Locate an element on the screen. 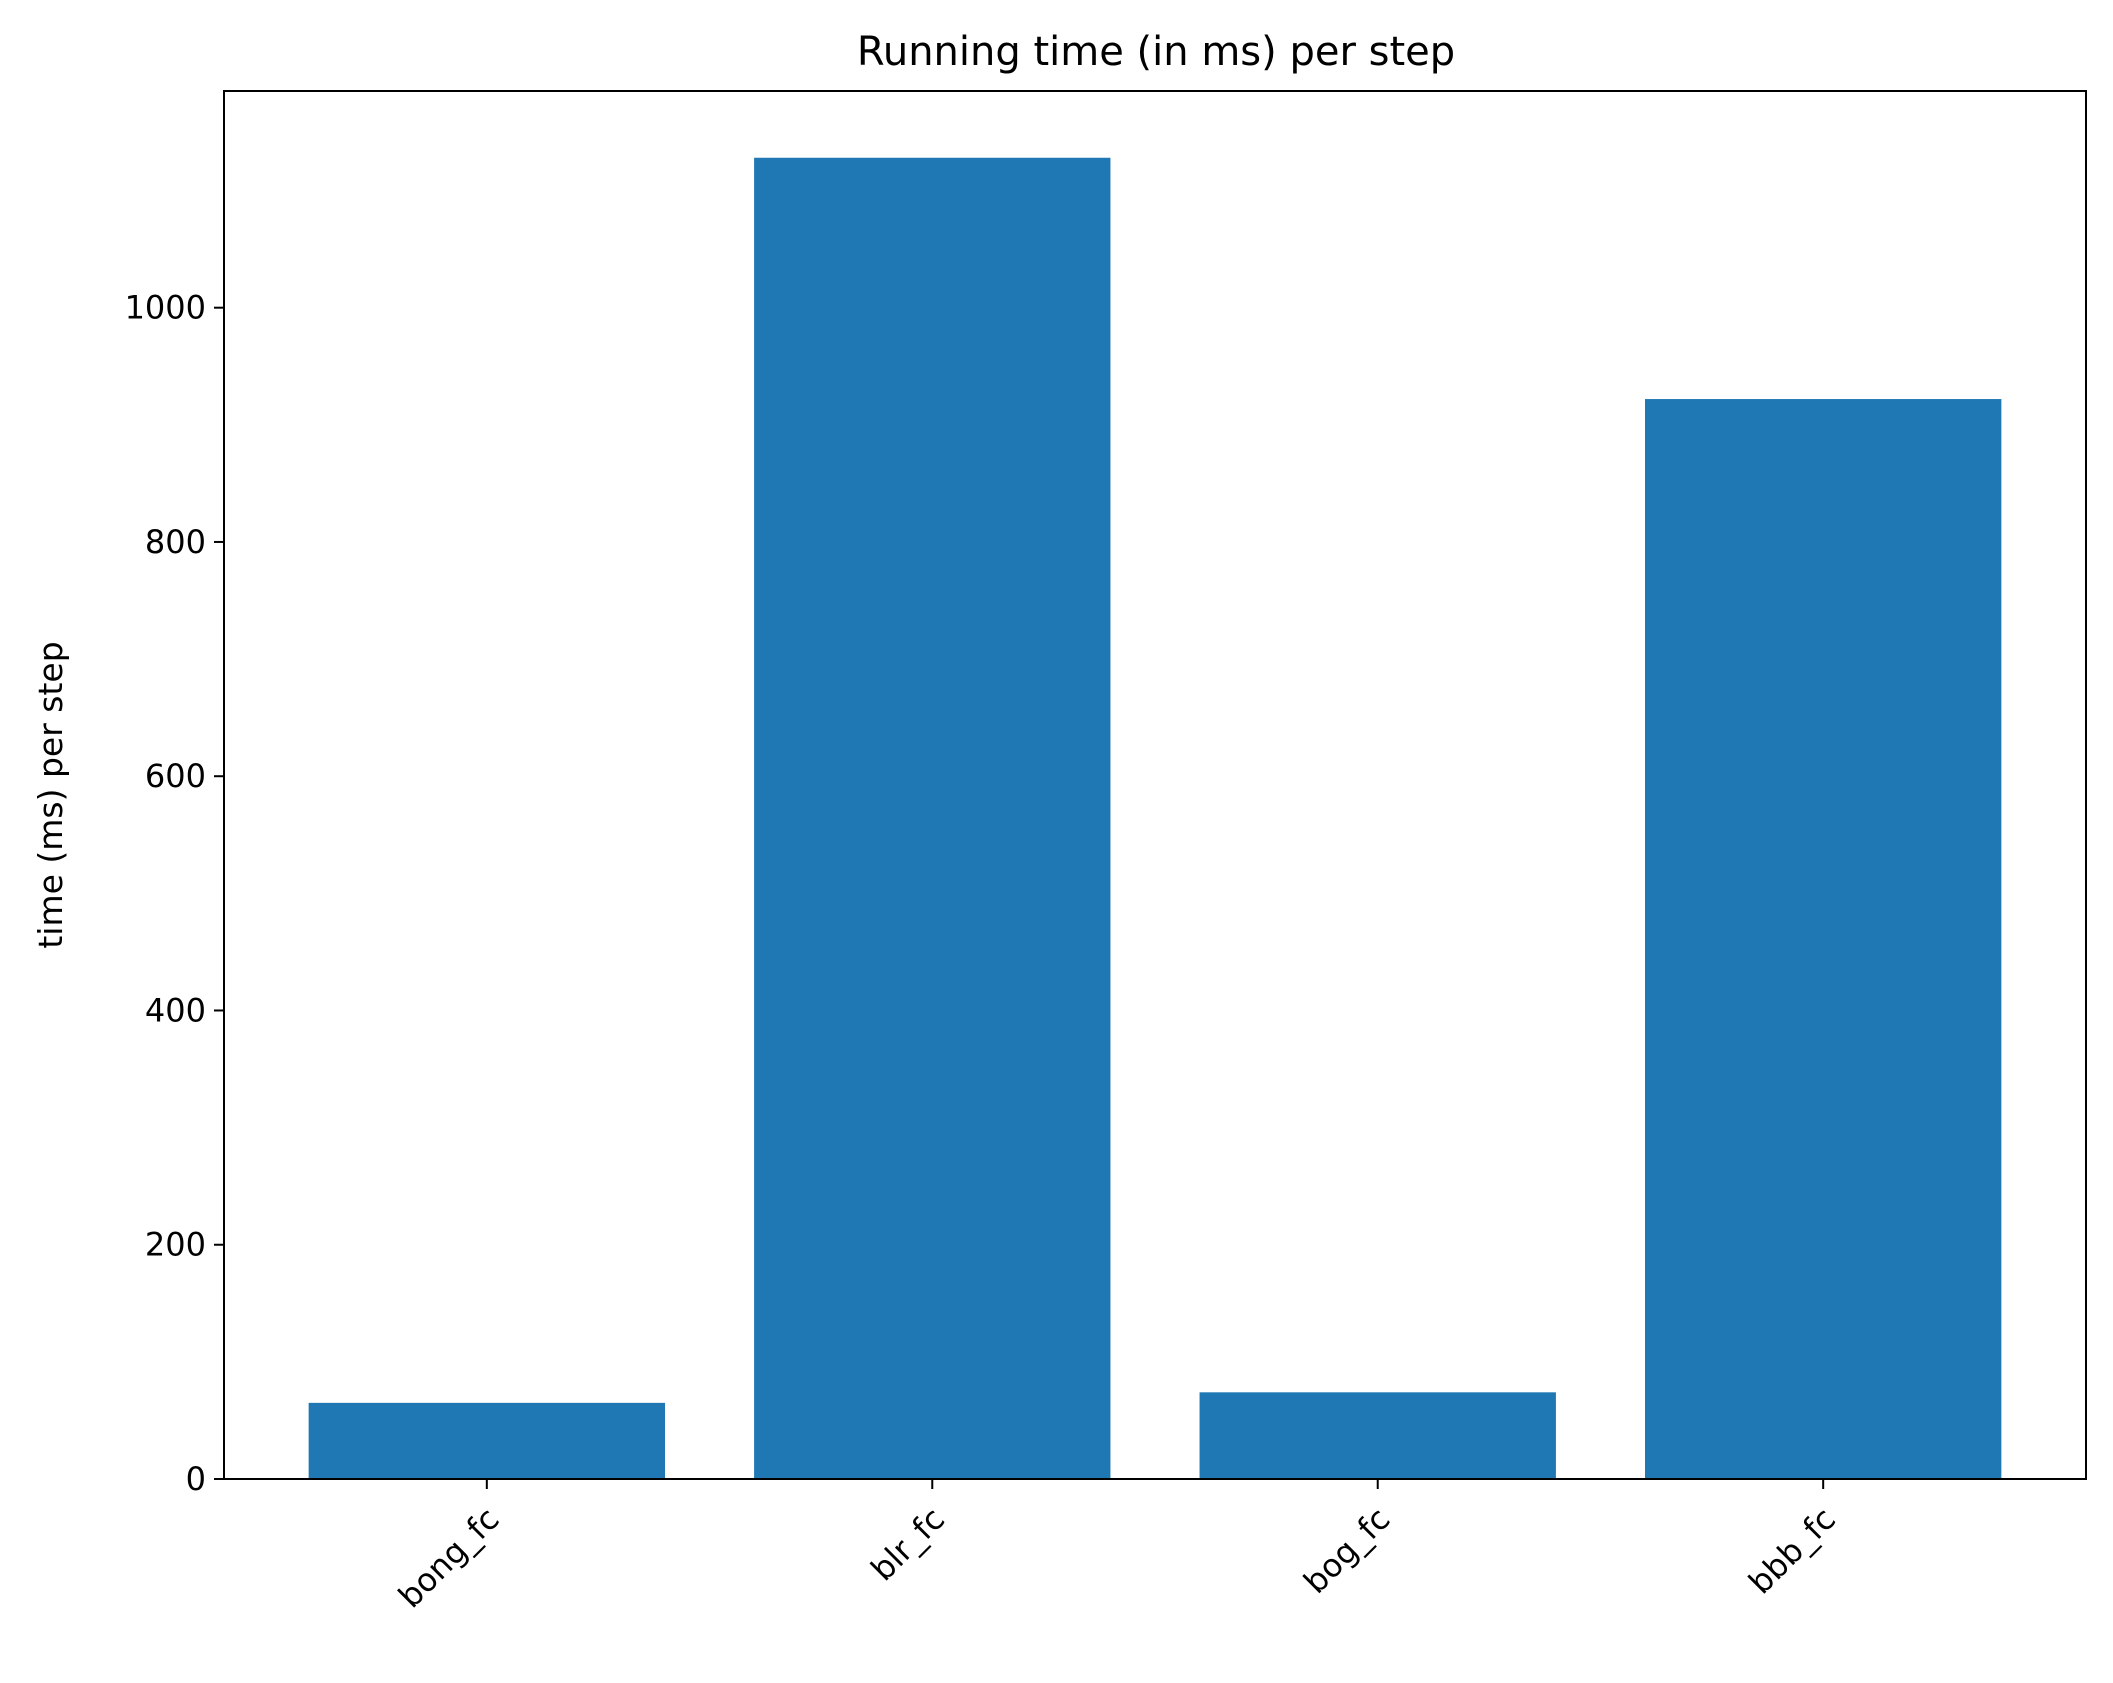  y-tick-label: 0 is located at coordinates (196, 1479).